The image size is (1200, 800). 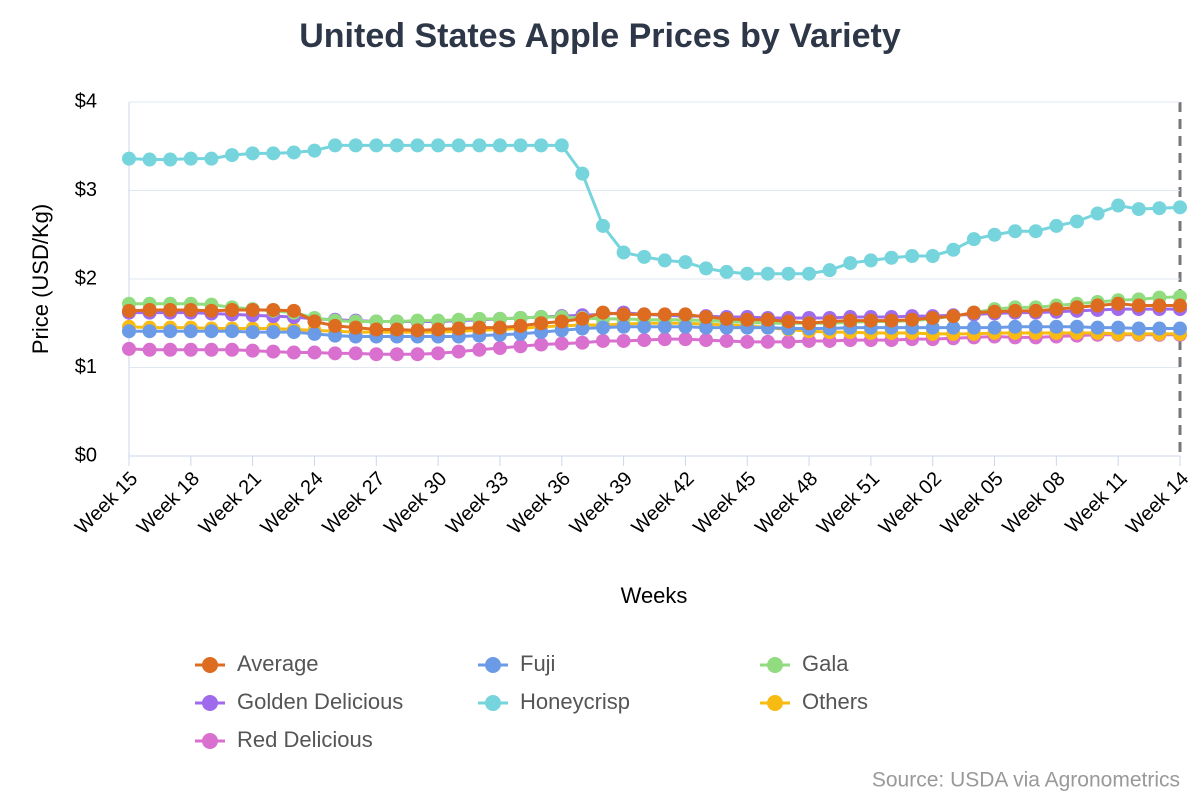 I want to click on x-tick-label: Week 36, so click(x=539, y=503).